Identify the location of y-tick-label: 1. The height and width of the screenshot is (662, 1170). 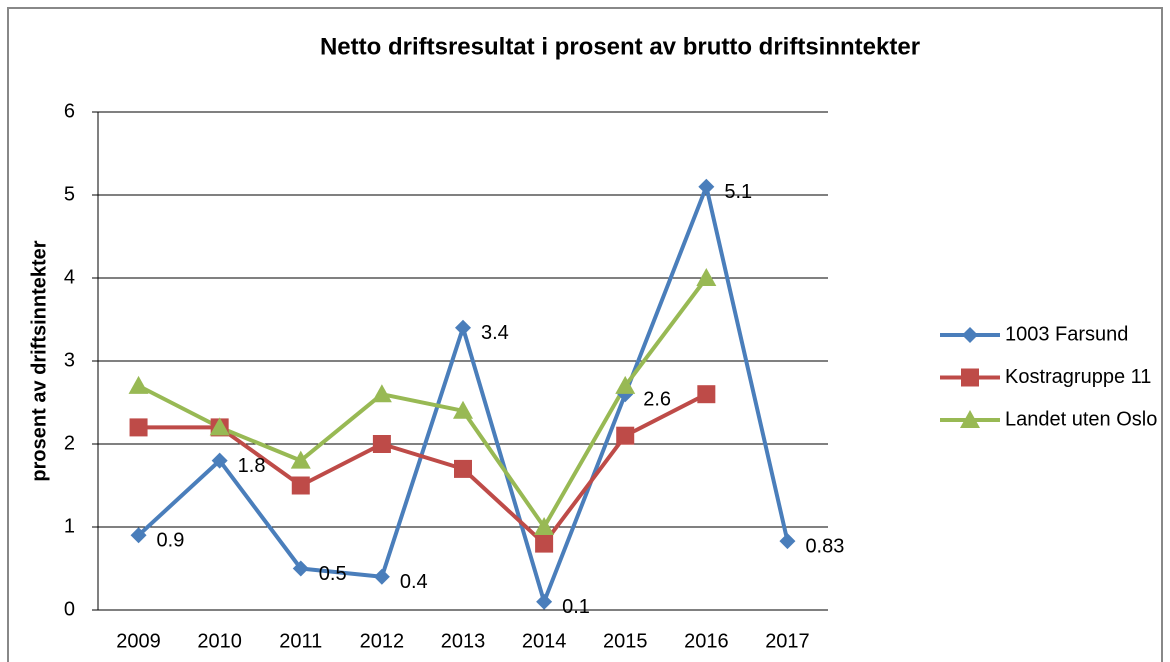
(69, 526).